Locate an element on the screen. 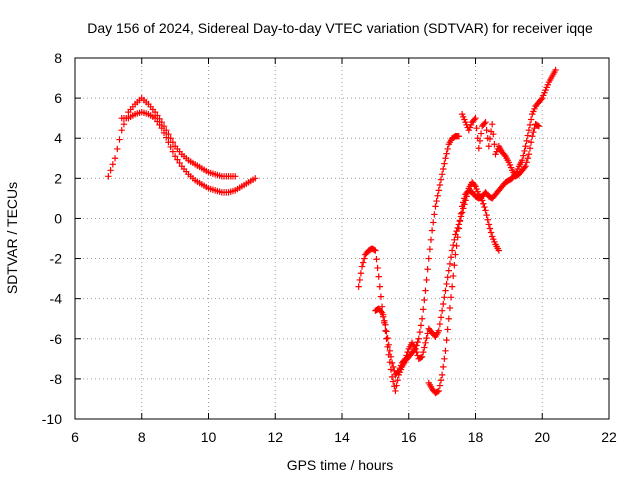 The image size is (640, 480). x-tick-label: 22 is located at coordinates (609, 437).